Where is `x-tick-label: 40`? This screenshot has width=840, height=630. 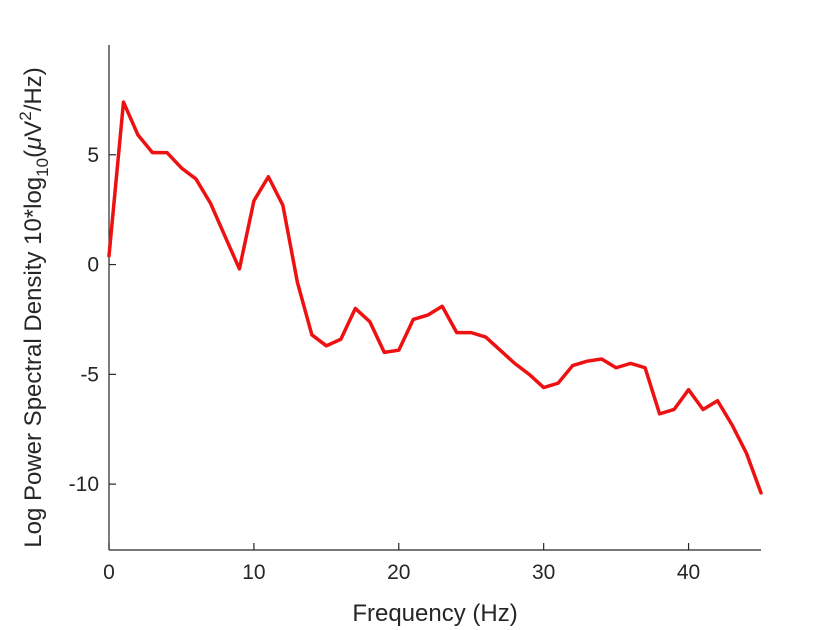
x-tick-label: 40 is located at coordinates (688, 572).